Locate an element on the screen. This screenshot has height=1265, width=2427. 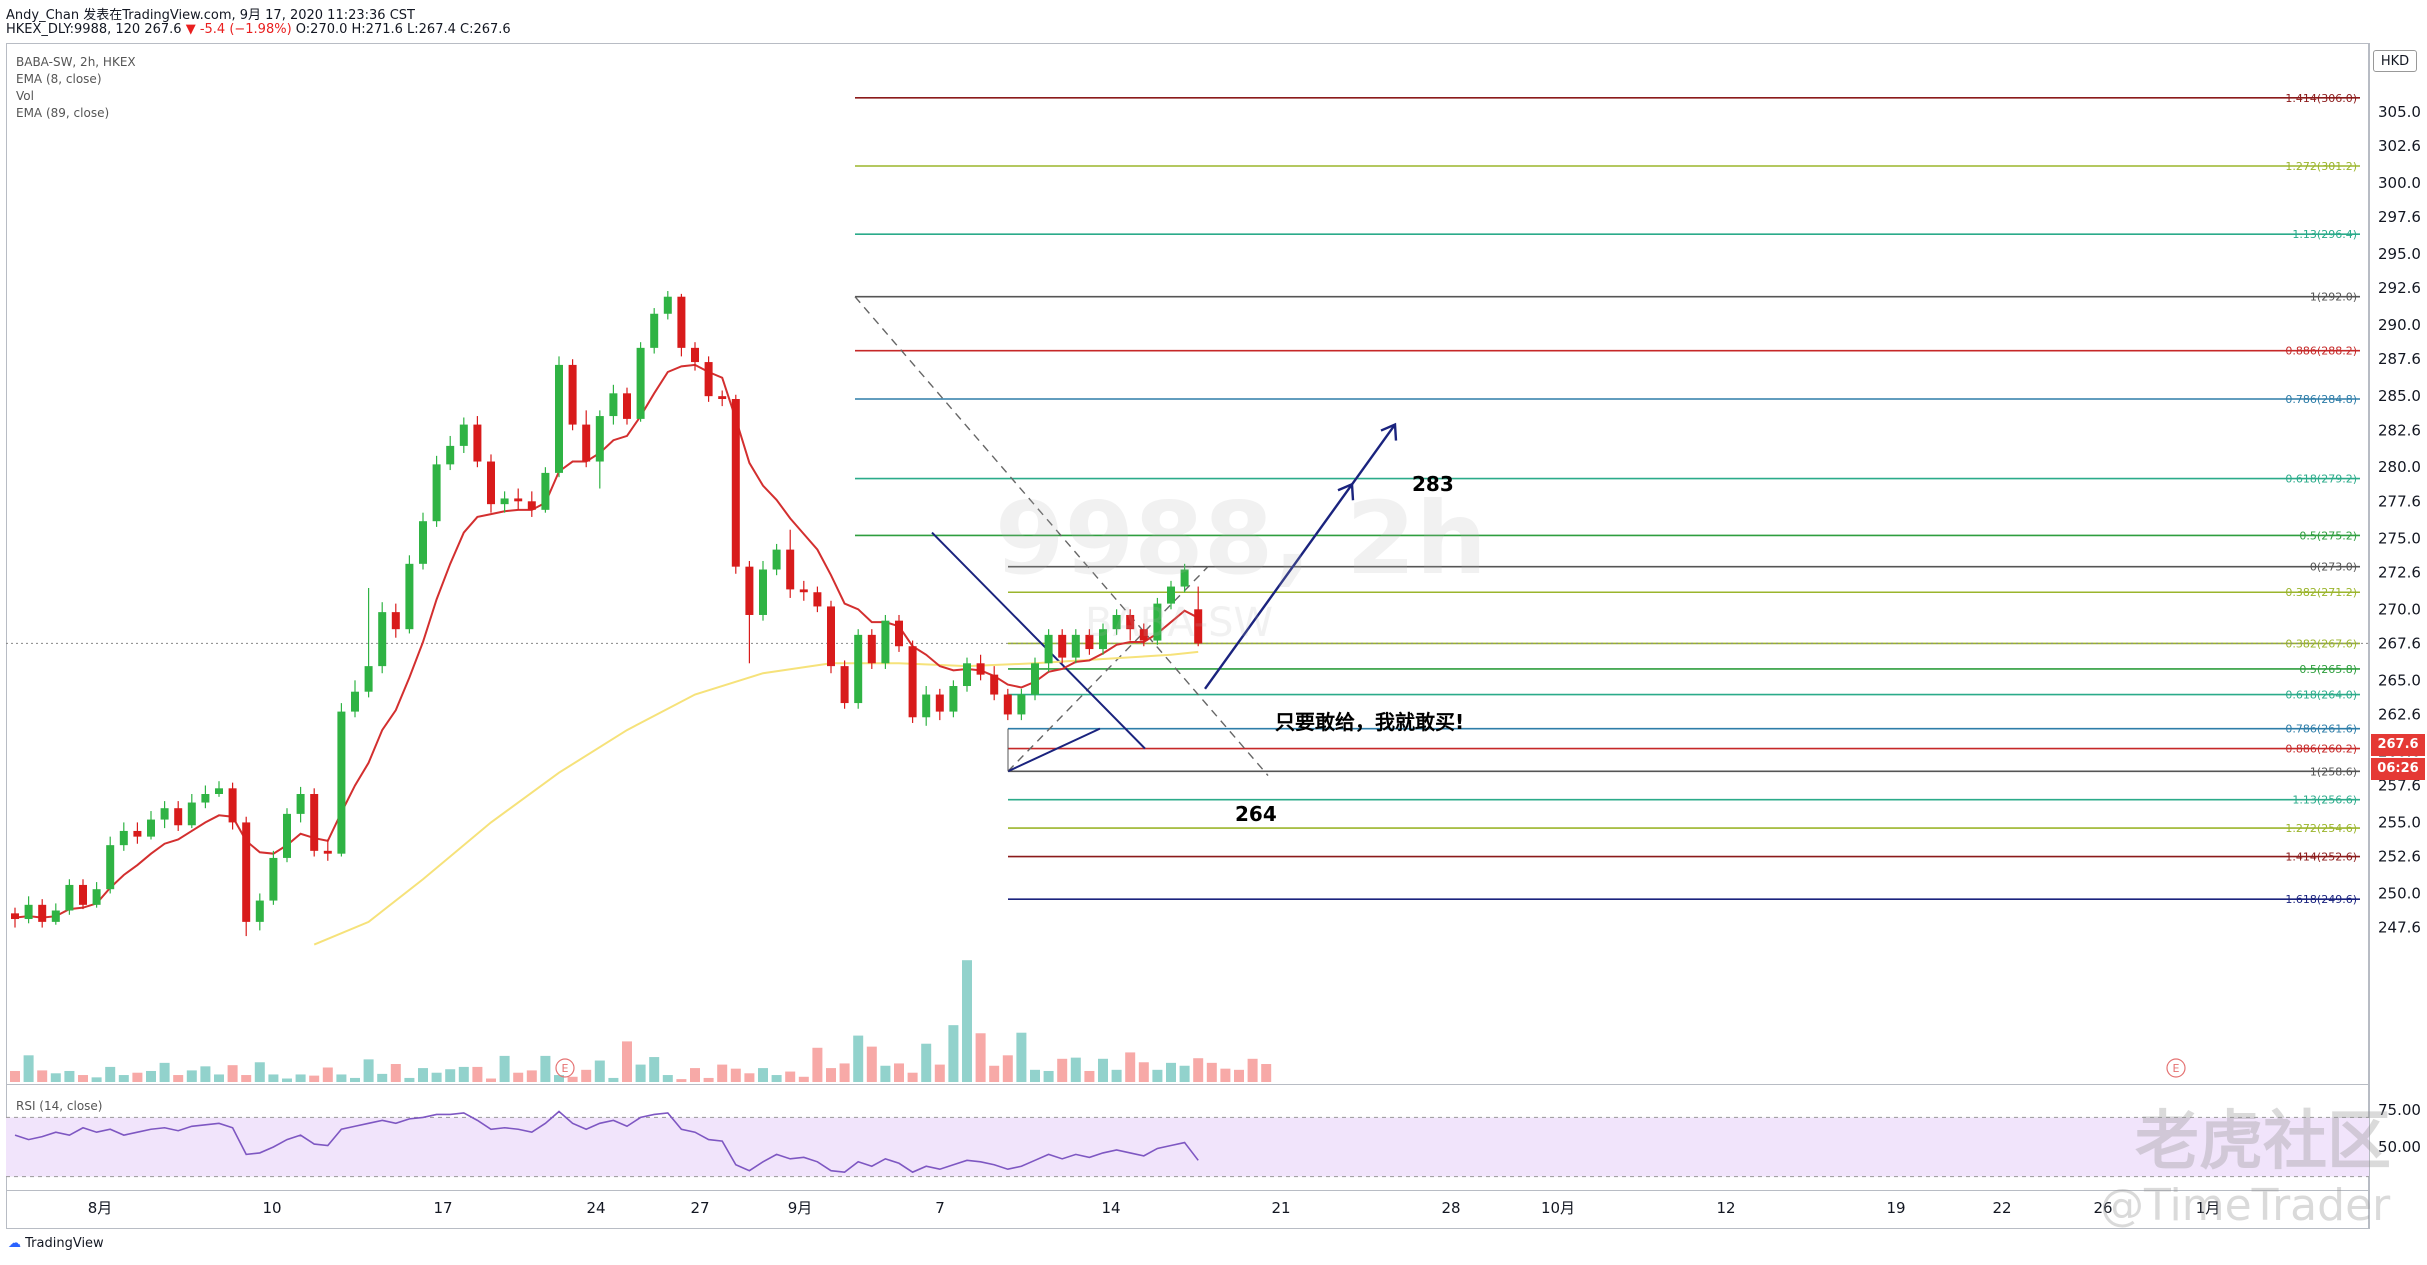
y-tick-label: 252.6 is located at coordinates (2399, 857).